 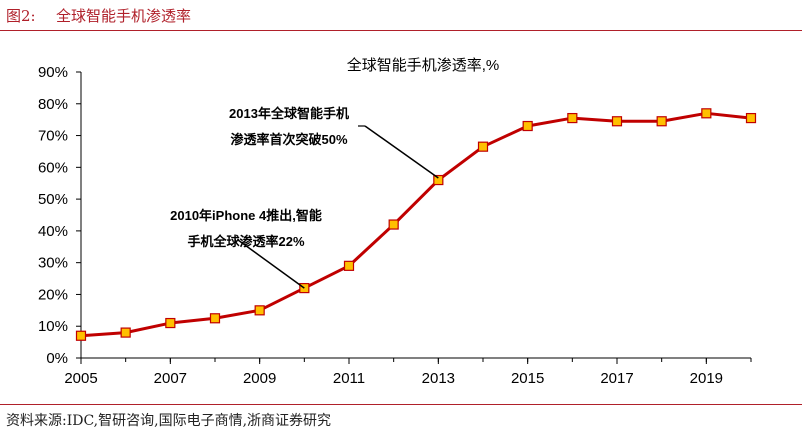 I want to click on annotation-text: 渗透率首次突破50%, so click(x=288, y=139).